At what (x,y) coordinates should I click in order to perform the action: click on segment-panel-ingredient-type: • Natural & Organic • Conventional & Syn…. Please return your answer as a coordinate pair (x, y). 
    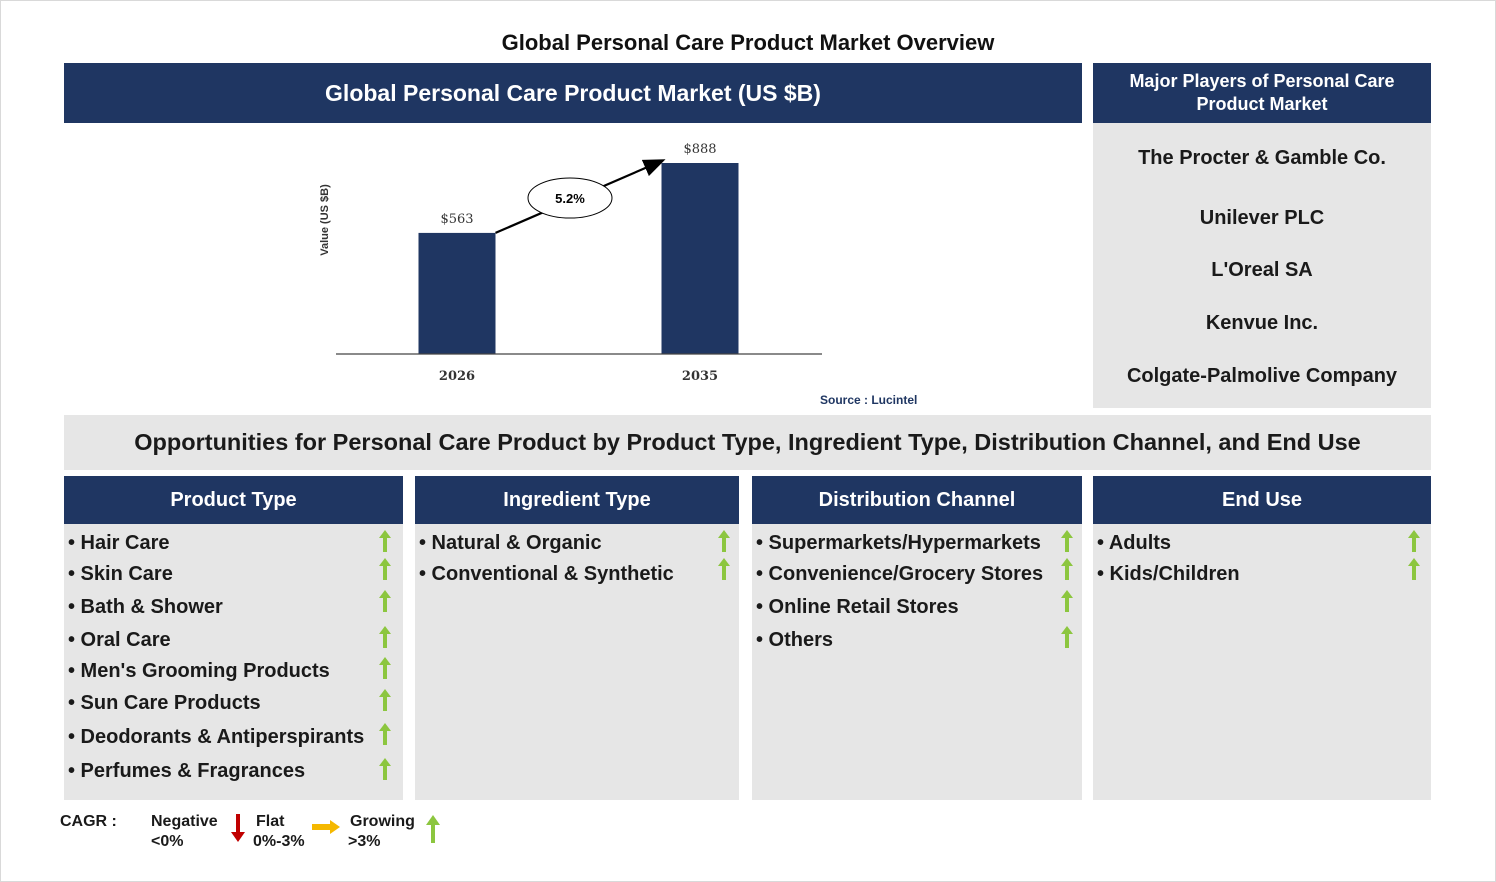
    Looking at the image, I should click on (577, 662).